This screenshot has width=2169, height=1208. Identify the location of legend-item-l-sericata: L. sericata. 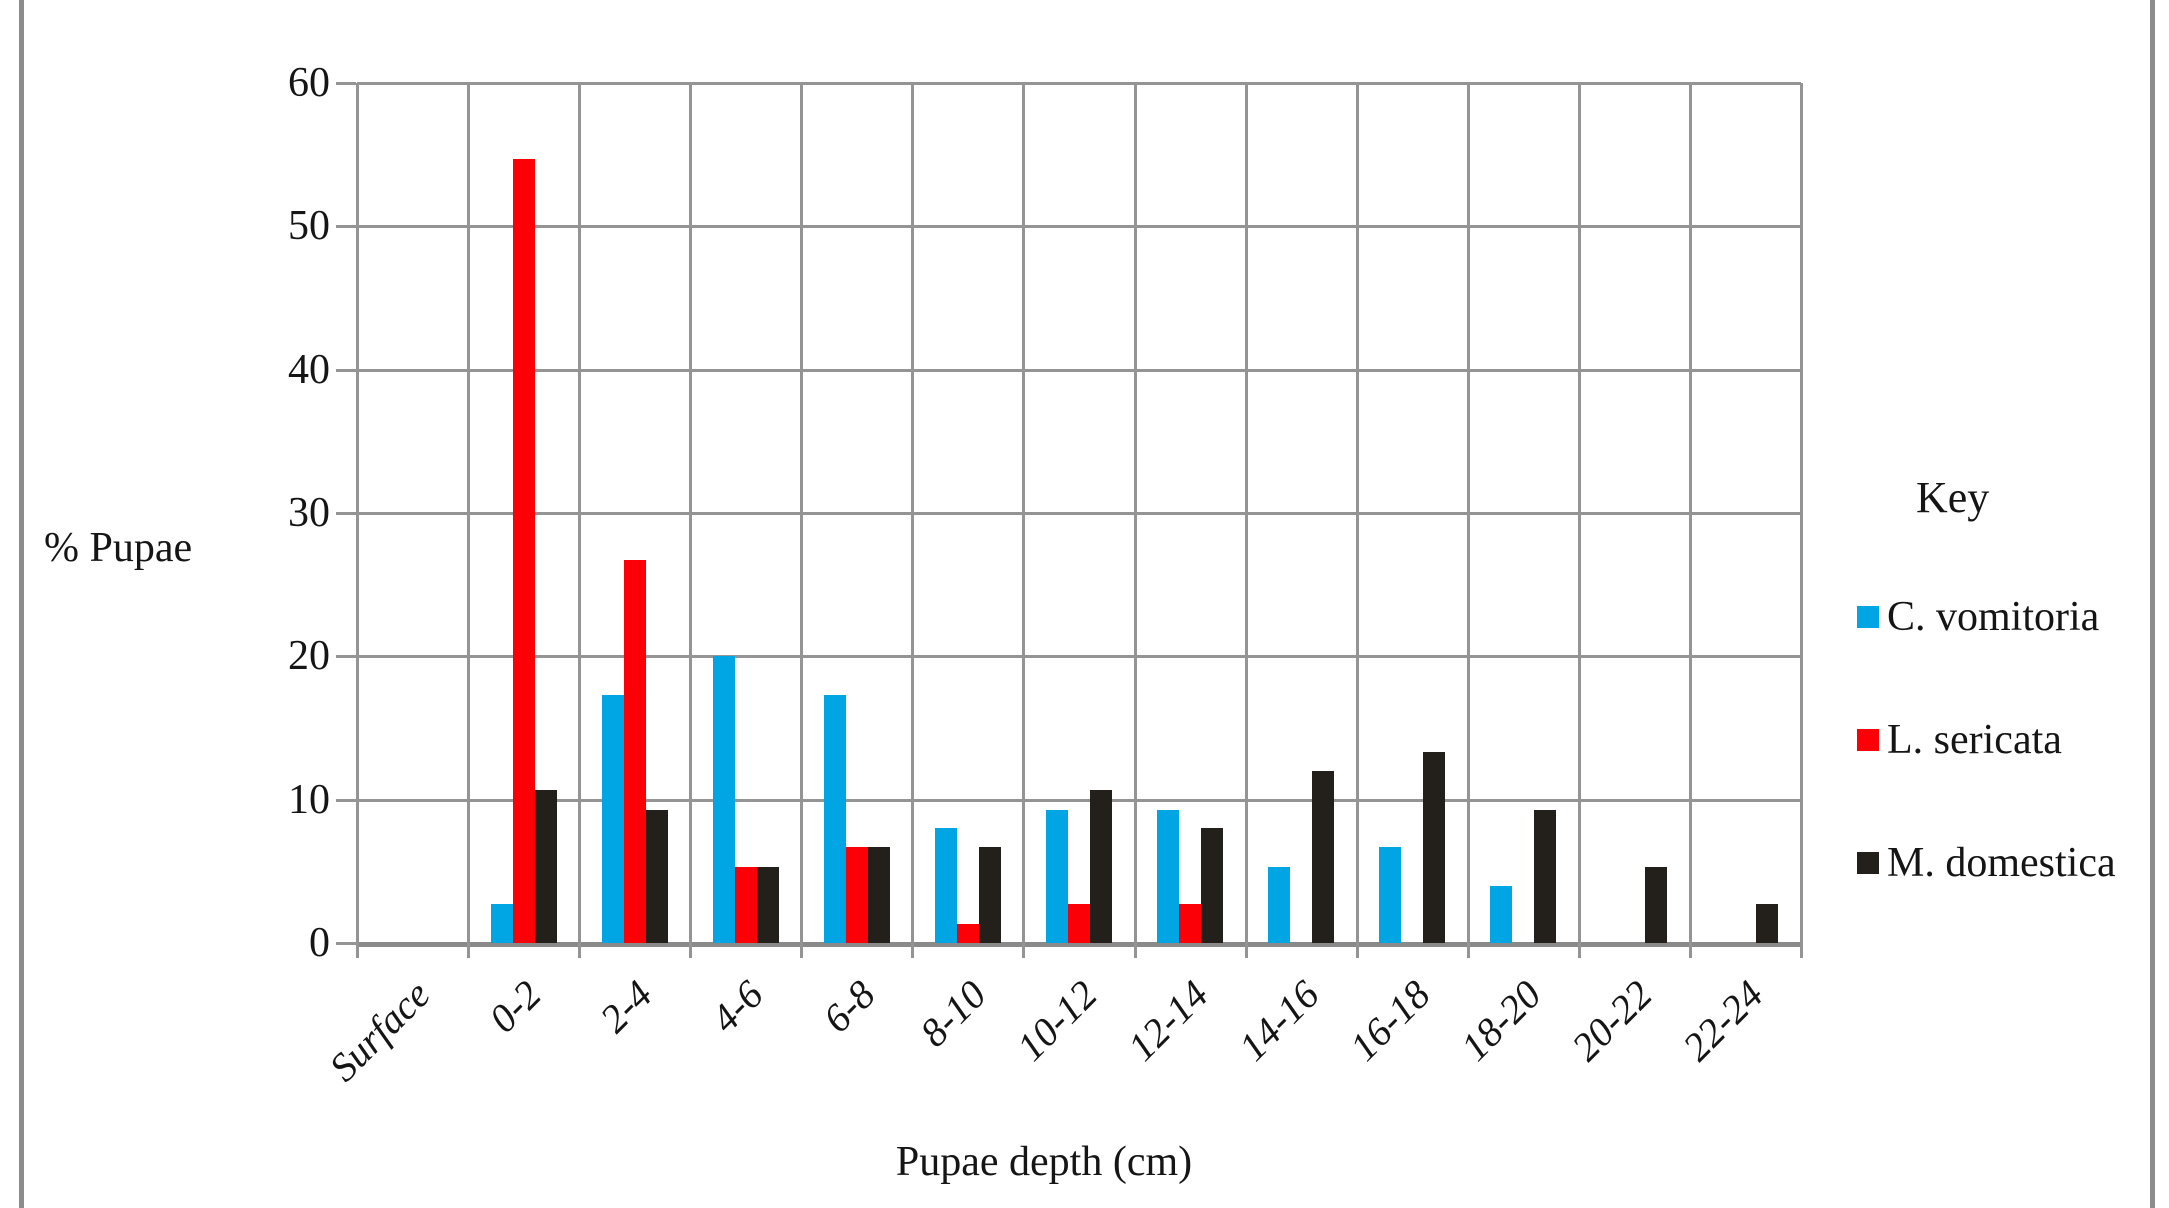
(1959, 740).